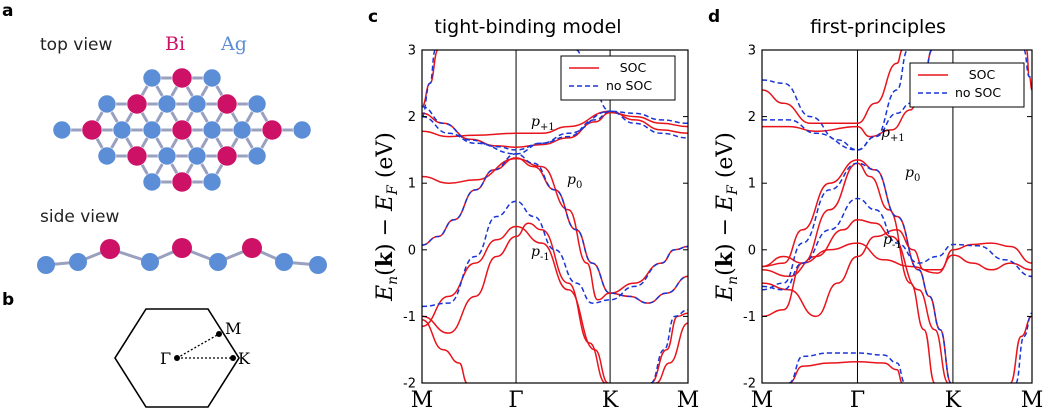 Image resolution: width=1058 pixels, height=418 pixels. What do you see at coordinates (752, 250) in the screenshot?
I see `ytick-label: 0` at bounding box center [752, 250].